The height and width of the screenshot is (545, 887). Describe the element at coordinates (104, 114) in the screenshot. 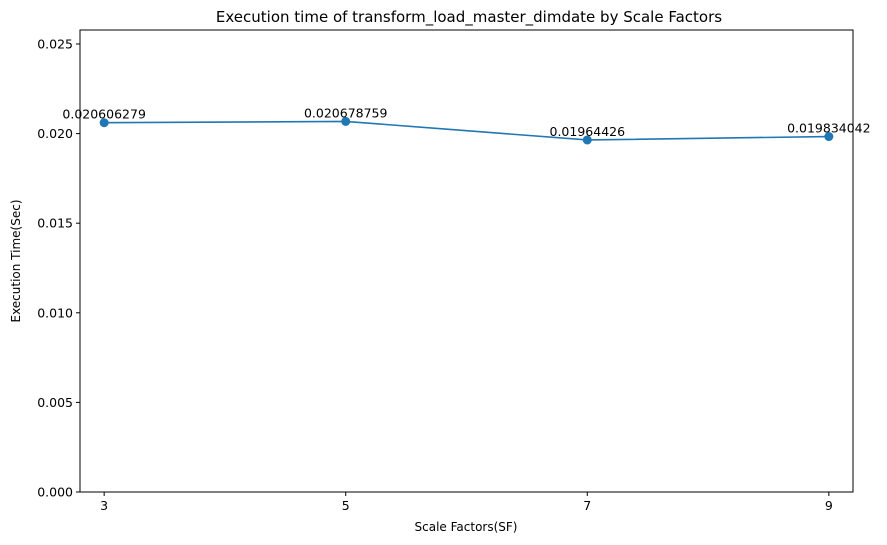

I see `data-point-label: 0.020606279` at that location.